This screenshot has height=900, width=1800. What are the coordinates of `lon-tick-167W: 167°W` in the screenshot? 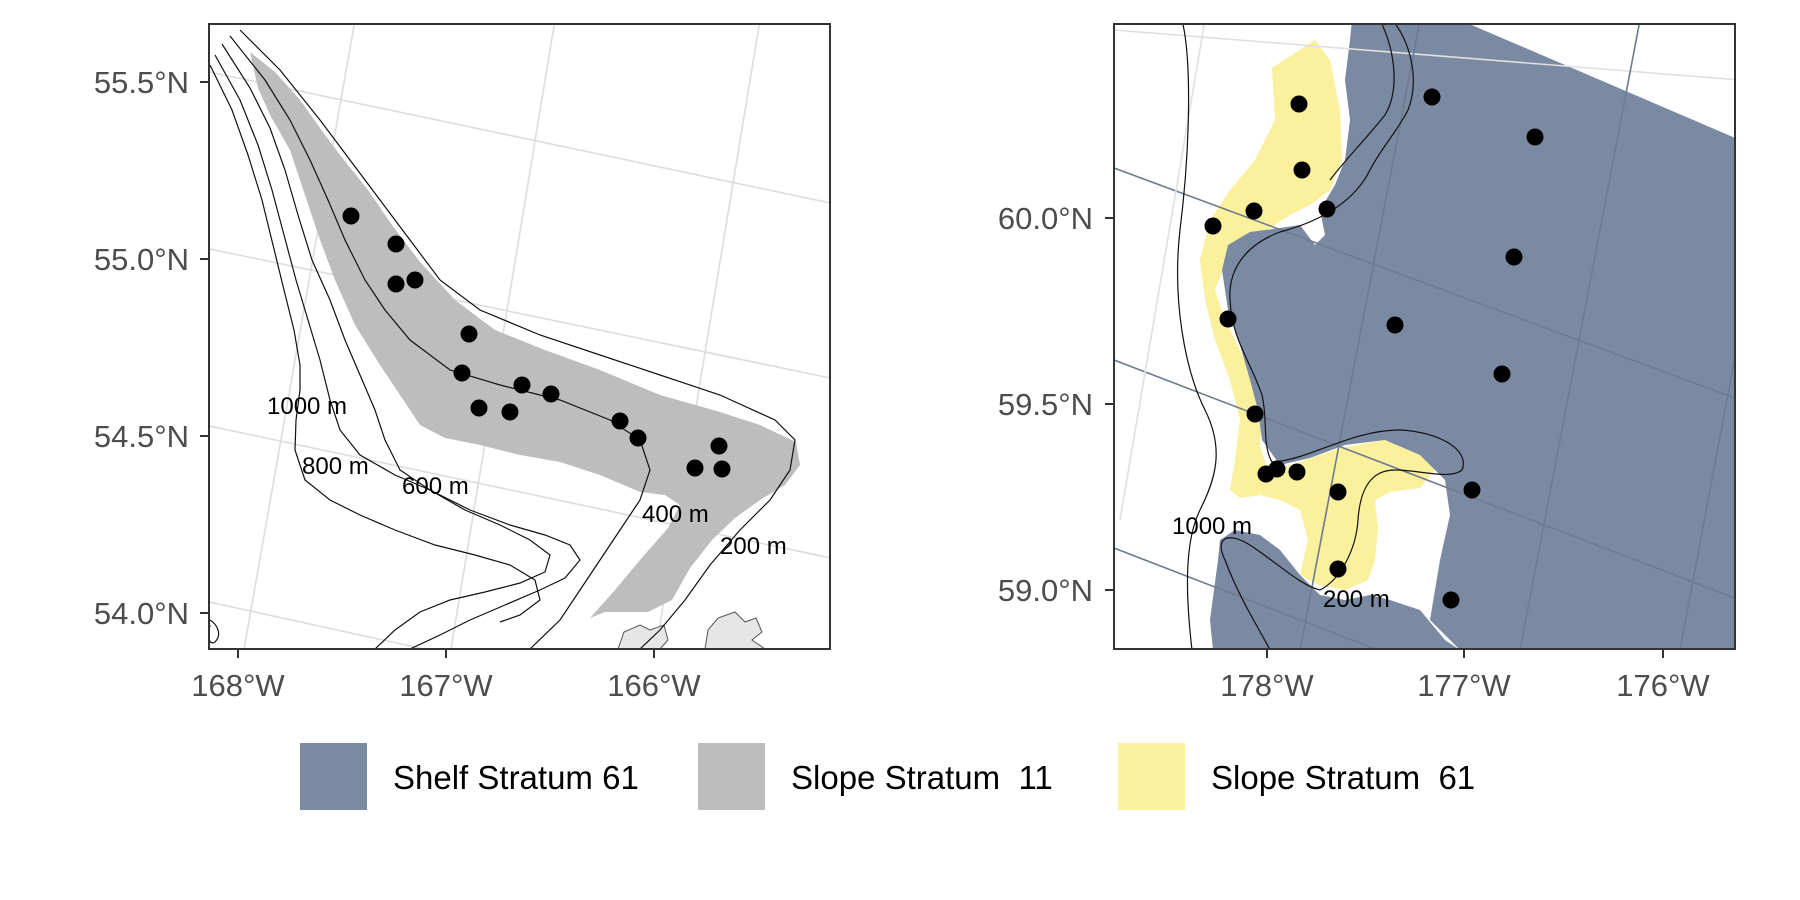 It's located at (446, 685).